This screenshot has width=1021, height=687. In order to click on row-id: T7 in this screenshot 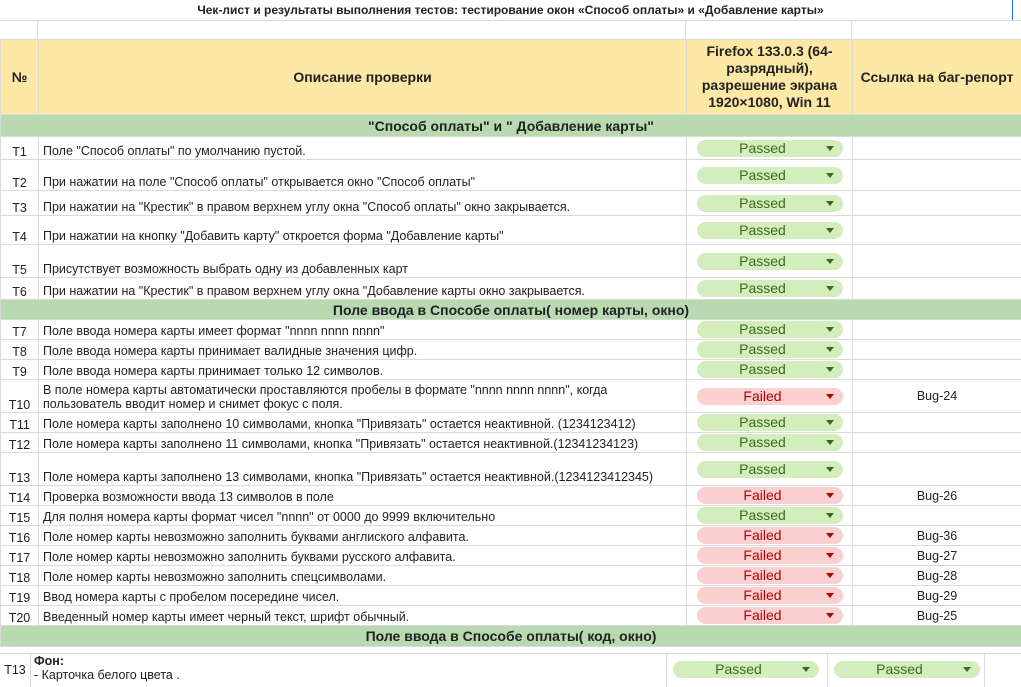, I will do `click(20, 330)`.